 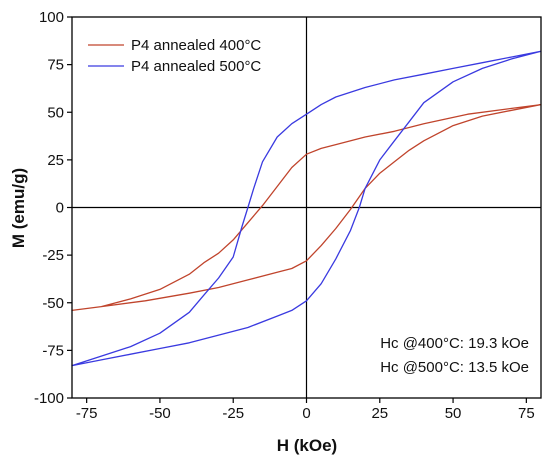 I want to click on annotation-hc-500: Hc @500°C: 13.5 kOe, so click(x=454, y=367).